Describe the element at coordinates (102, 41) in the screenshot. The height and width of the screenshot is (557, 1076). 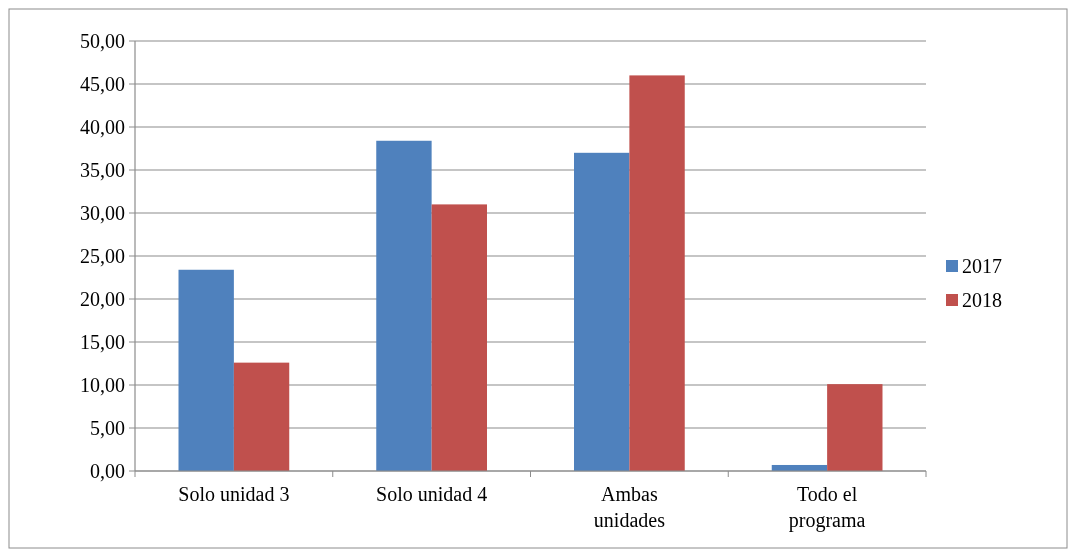
I see `y-tick-label: 50,00` at that location.